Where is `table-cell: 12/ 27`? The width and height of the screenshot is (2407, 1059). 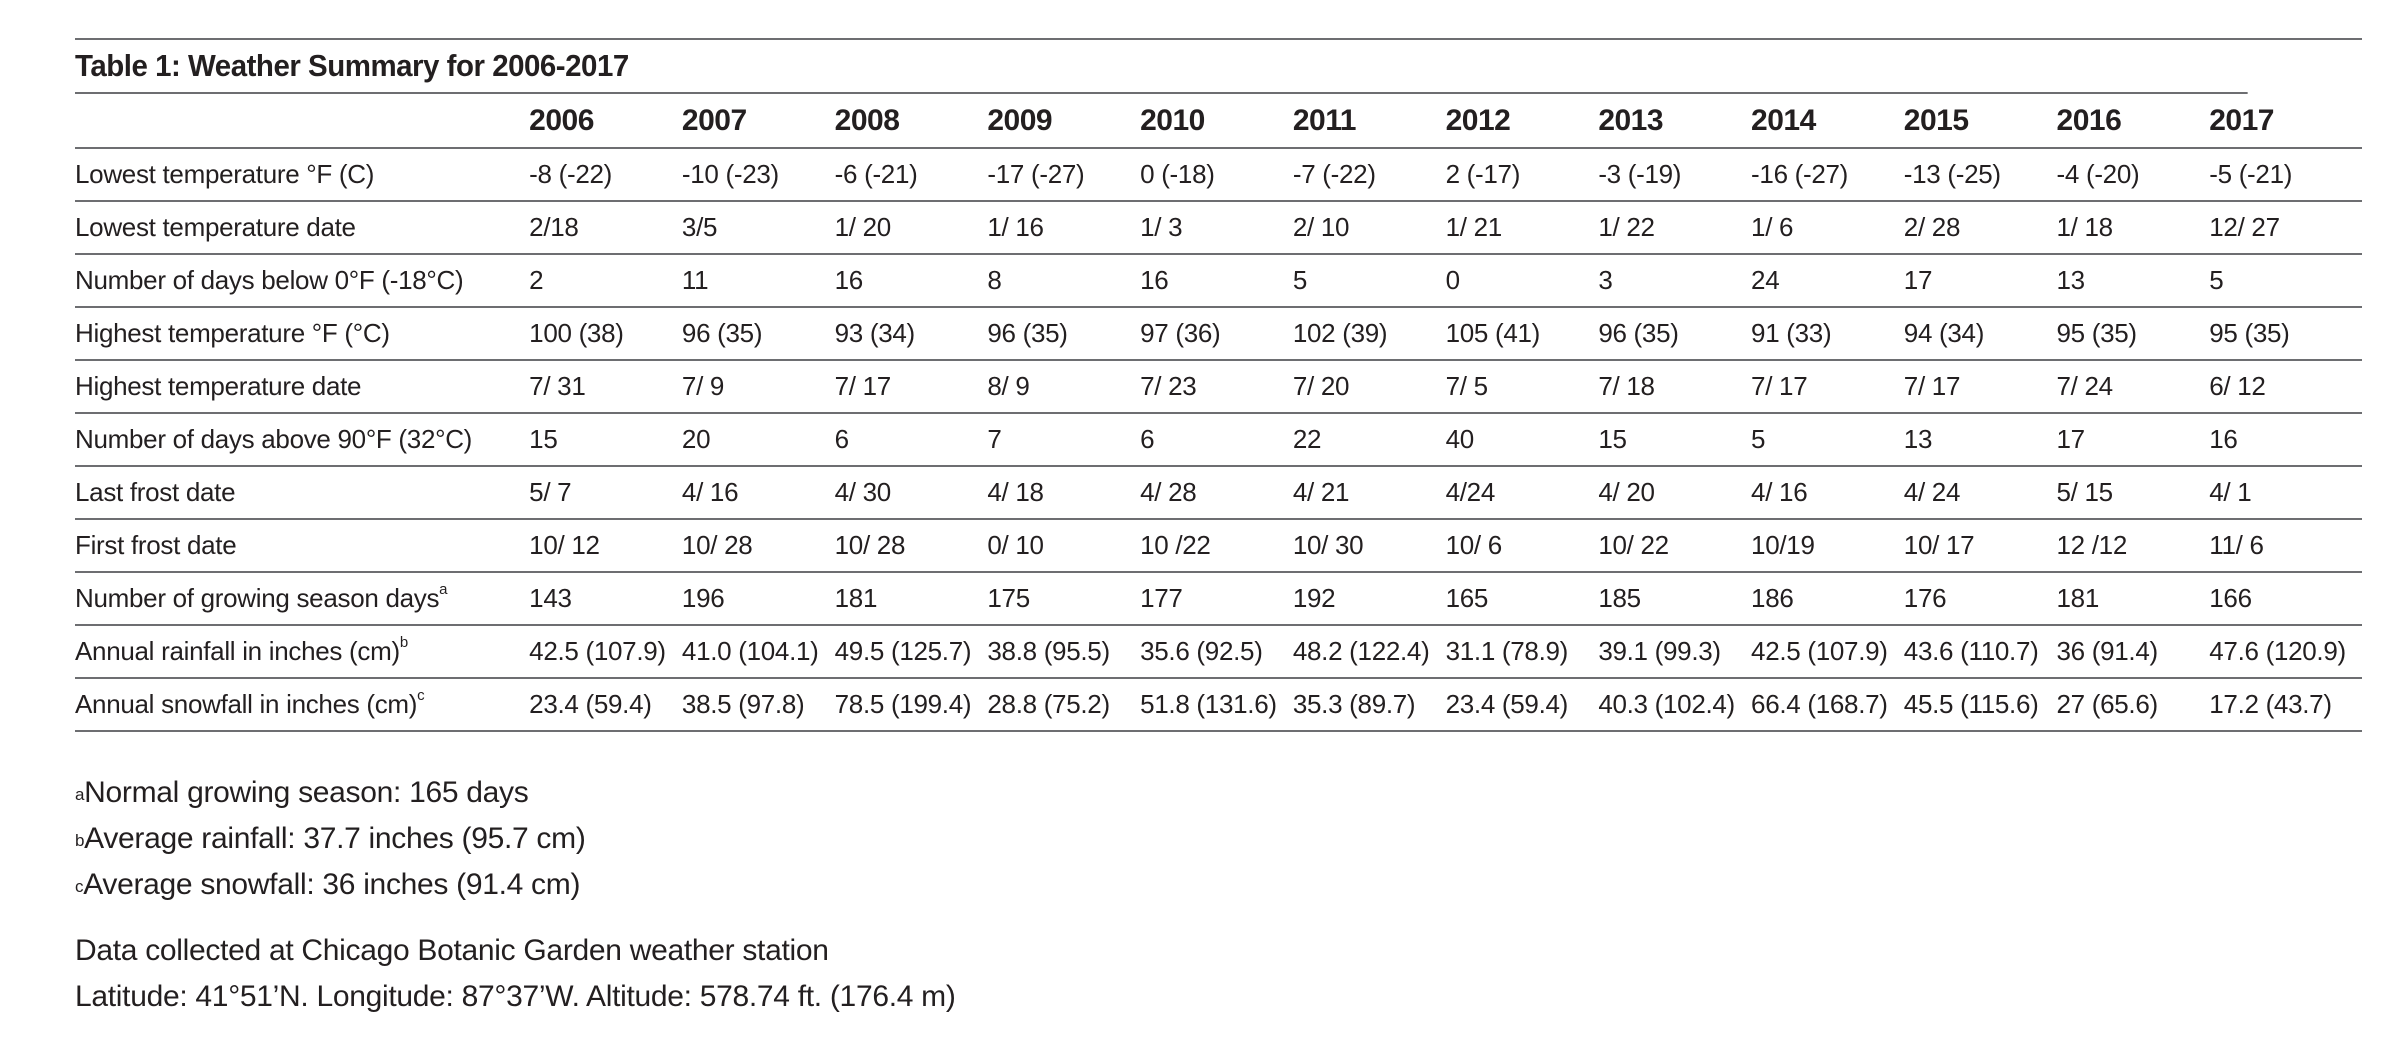
table-cell: 12/ 27 is located at coordinates (2285, 228).